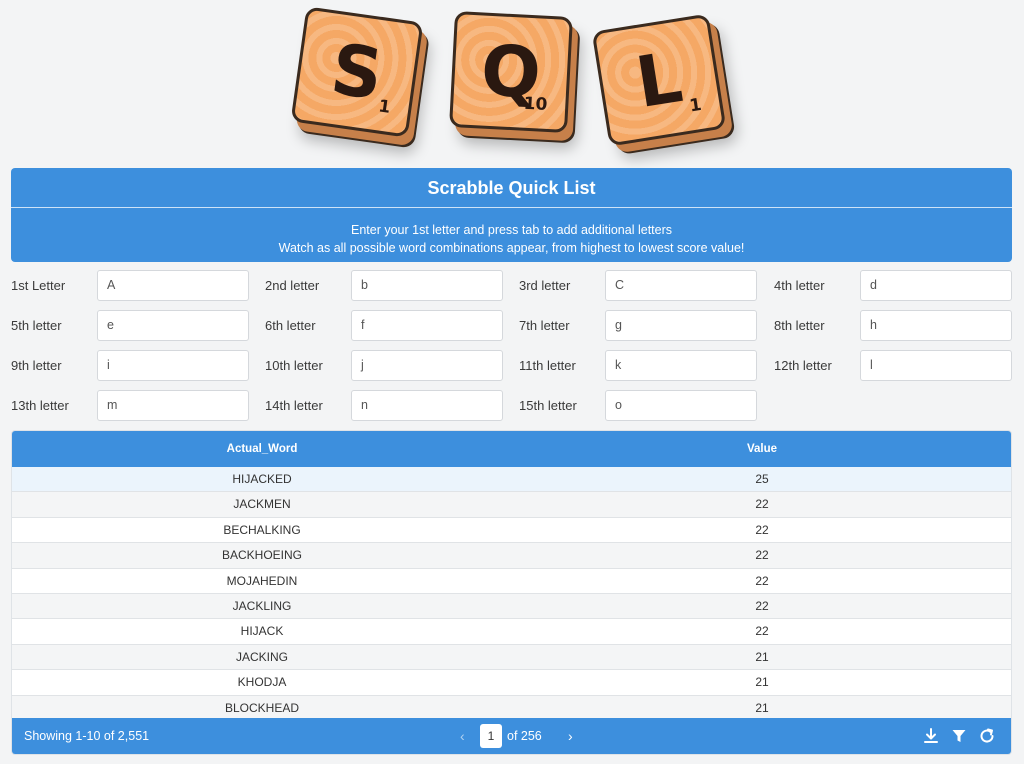  I want to click on refresh-icon, so click(987, 736).